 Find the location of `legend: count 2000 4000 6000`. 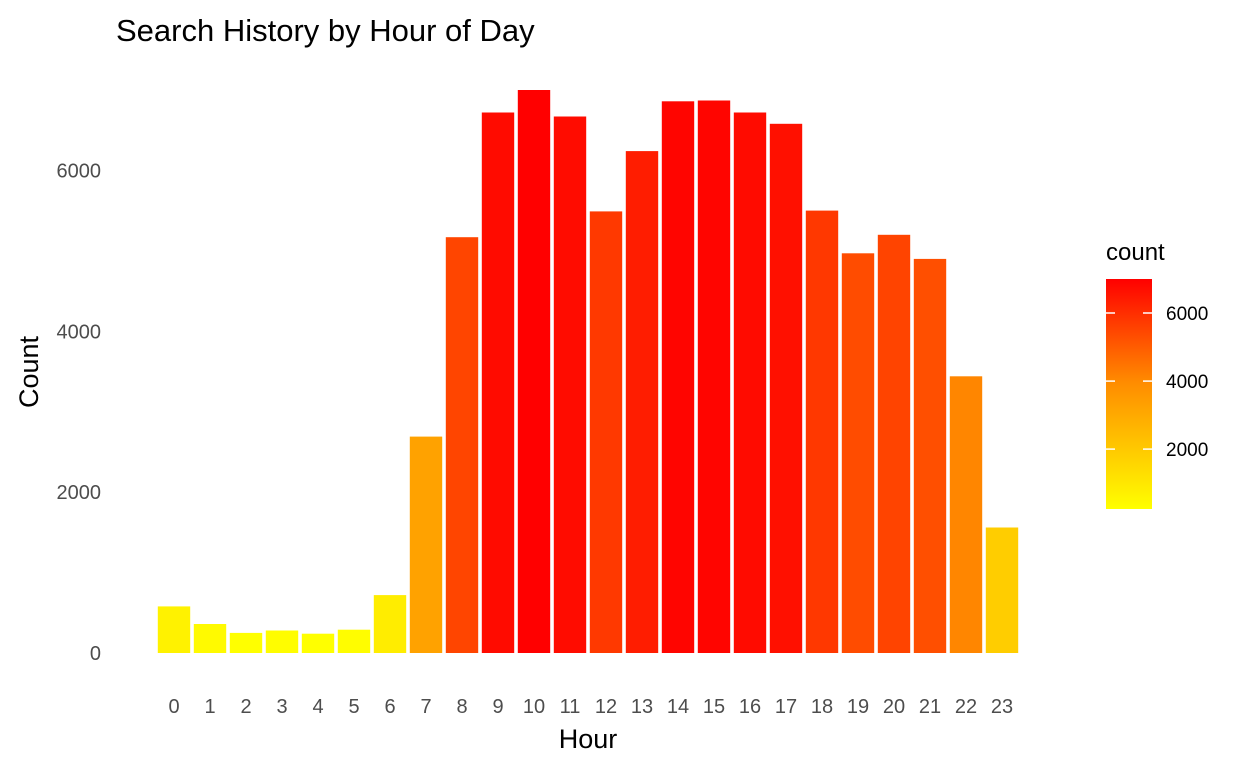

legend: count 2000 4000 6000 is located at coordinates (1157, 374).